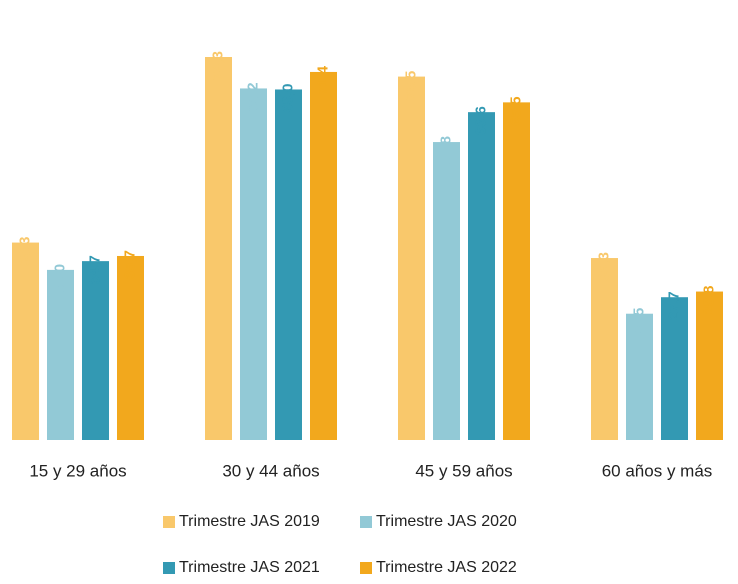 Image resolution: width=738 pixels, height=584 pixels. I want to click on data-label: 68,0, so click(287, 97).